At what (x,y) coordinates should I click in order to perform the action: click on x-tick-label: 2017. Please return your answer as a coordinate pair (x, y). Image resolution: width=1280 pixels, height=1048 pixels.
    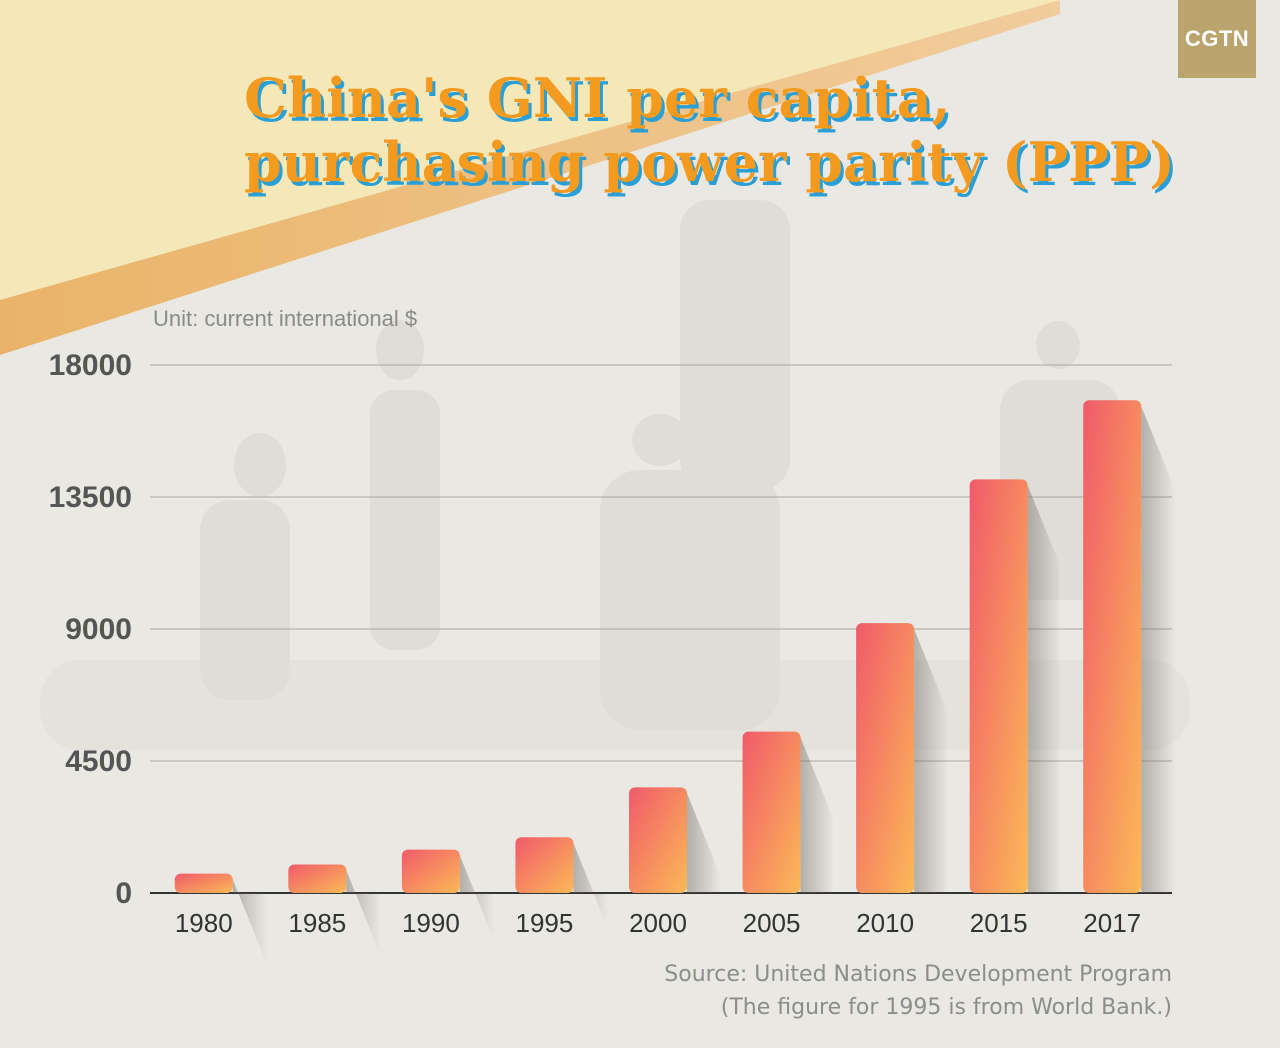
    Looking at the image, I should click on (1112, 923).